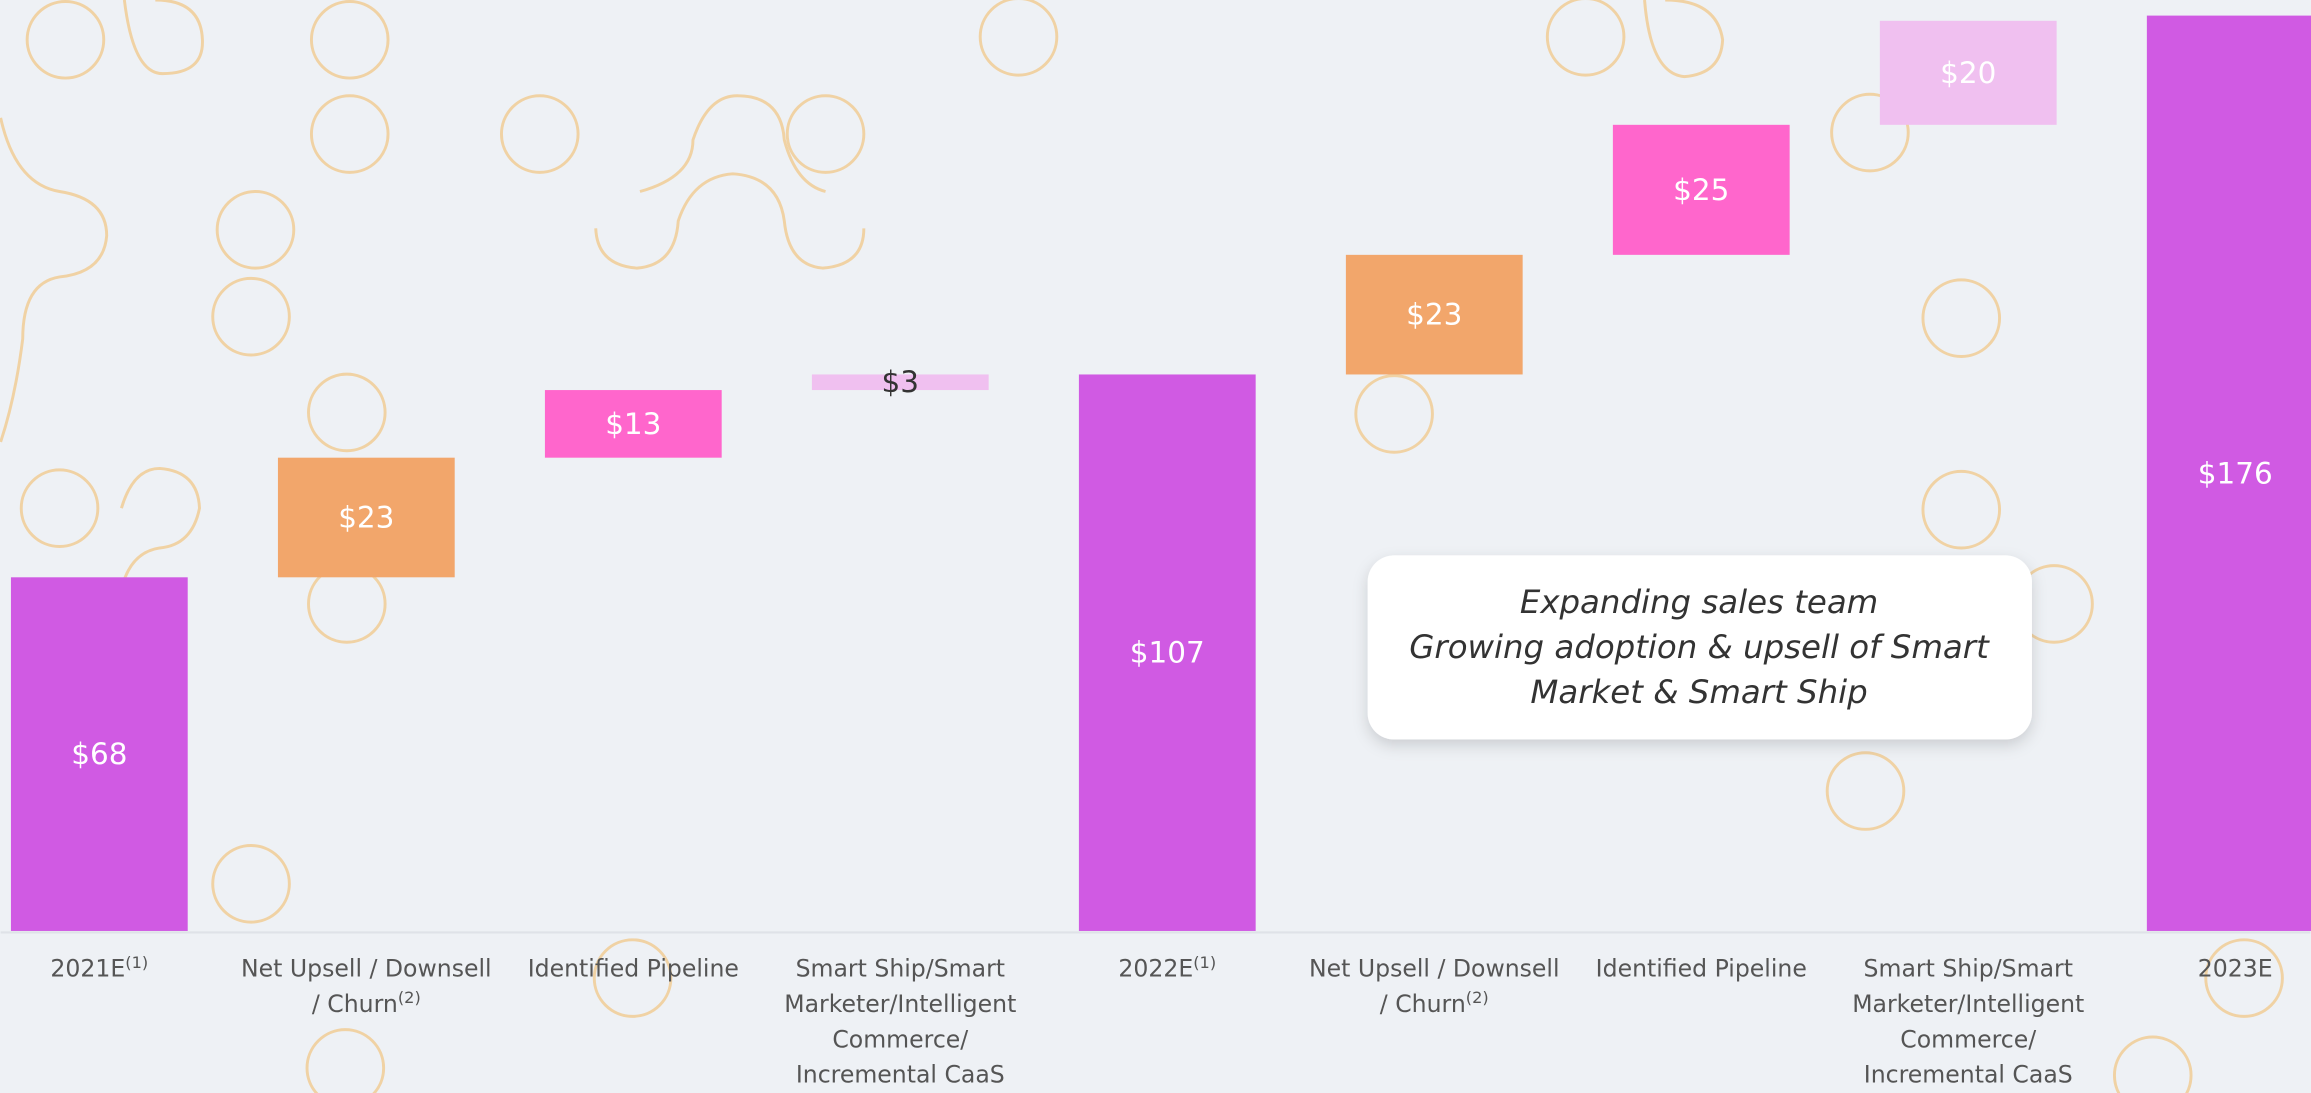 The width and height of the screenshot is (2311, 1093). I want to click on category: 2022E, so click(1156, 968).